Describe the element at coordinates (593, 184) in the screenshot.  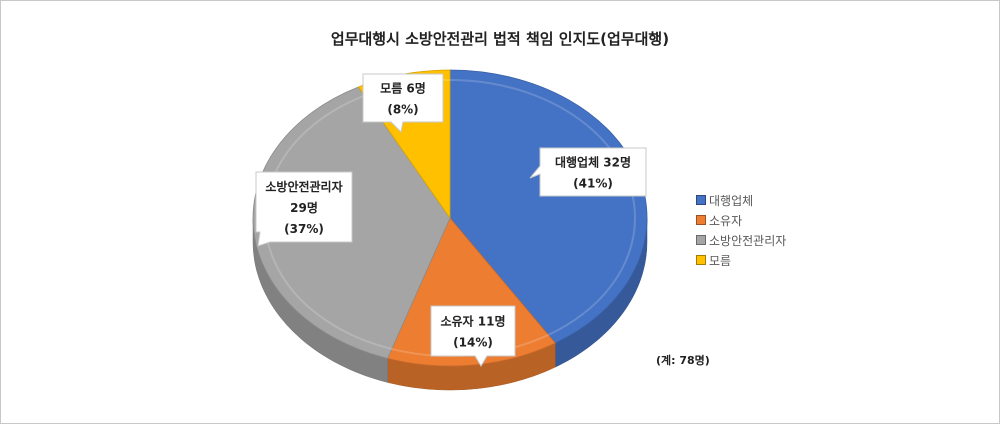
I see `data-label-text: (41%)` at that location.